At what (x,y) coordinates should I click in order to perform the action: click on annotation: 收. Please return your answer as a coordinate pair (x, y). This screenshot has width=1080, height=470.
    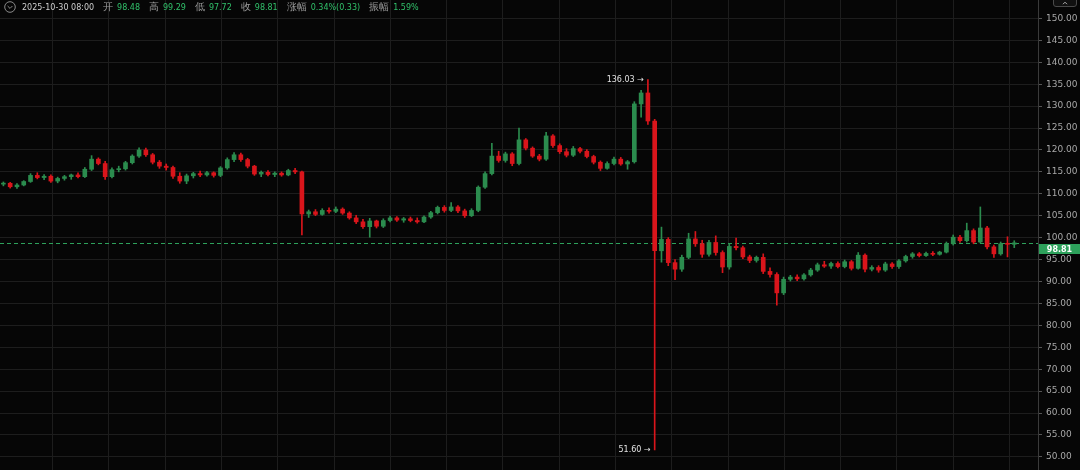
    Looking at the image, I should click on (245, 7).